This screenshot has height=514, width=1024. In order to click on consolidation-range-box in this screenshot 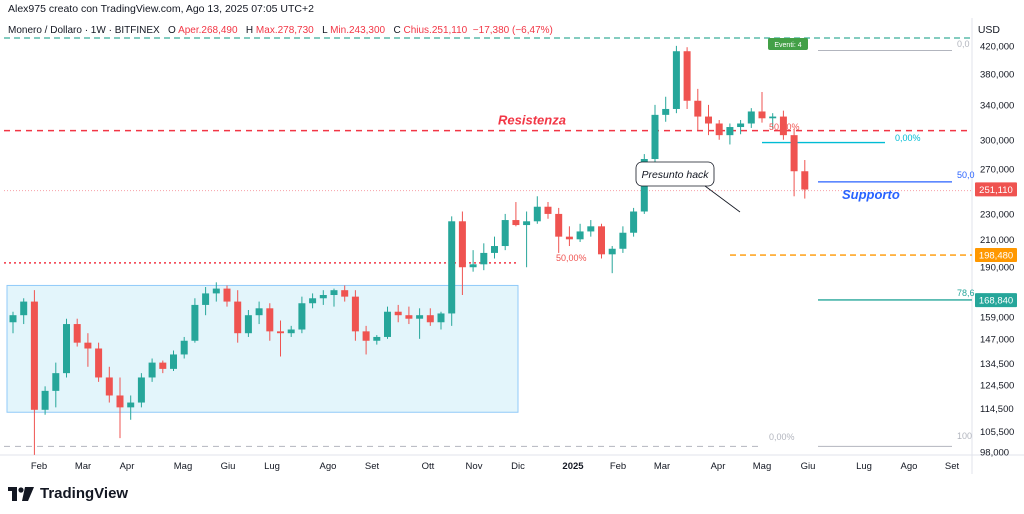, I will do `click(262, 348)`.